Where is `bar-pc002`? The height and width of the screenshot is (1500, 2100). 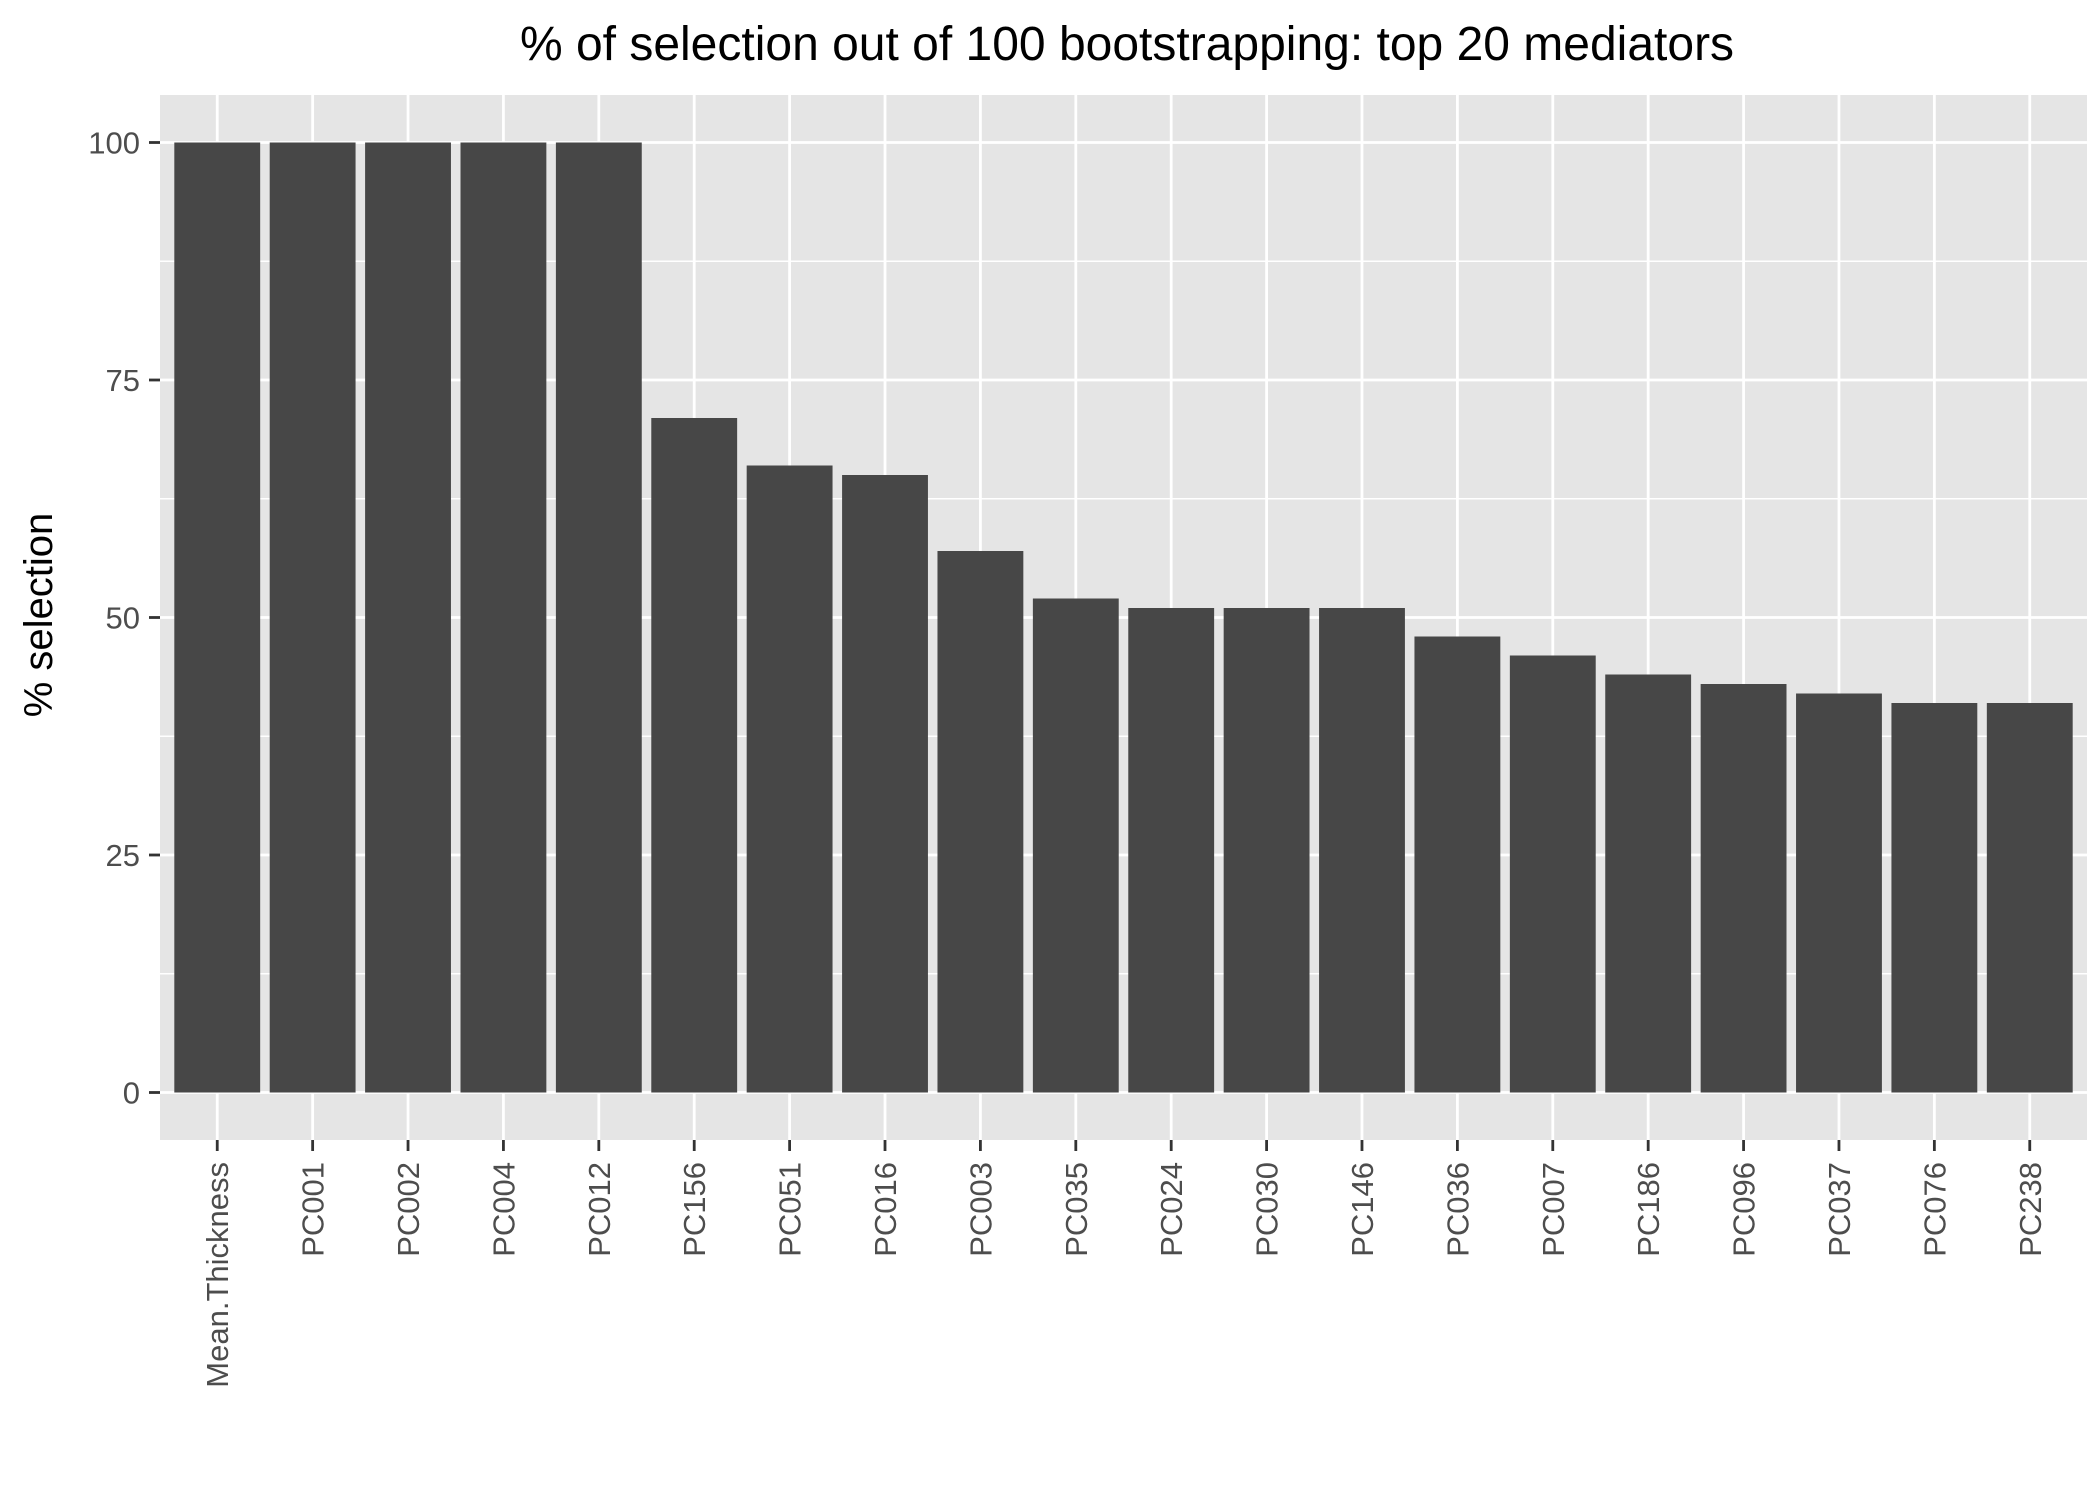
bar-pc002 is located at coordinates (408, 617).